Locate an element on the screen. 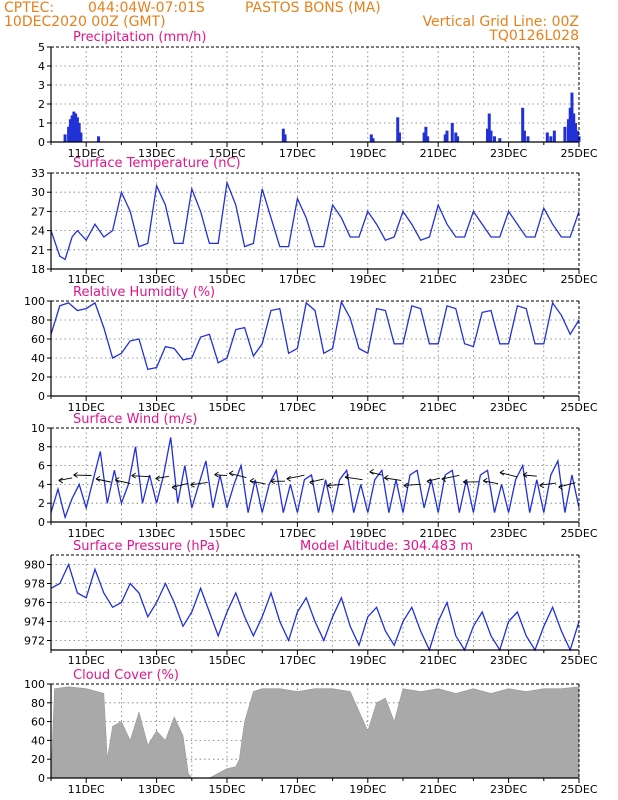 This screenshot has height=800, width=618. x-tick-label: 15DEC is located at coordinates (226, 153).